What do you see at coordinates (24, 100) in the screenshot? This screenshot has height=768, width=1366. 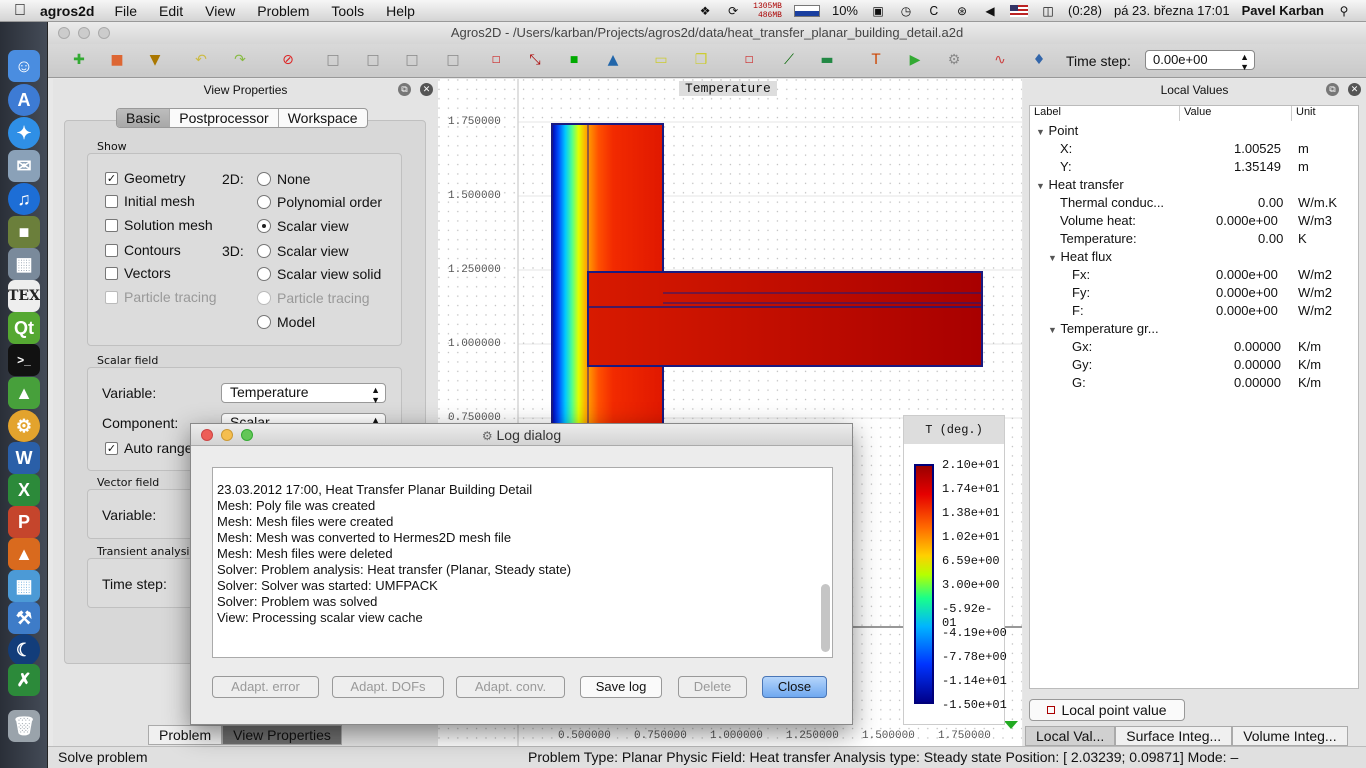 I see `app-store-icon: A` at bounding box center [24, 100].